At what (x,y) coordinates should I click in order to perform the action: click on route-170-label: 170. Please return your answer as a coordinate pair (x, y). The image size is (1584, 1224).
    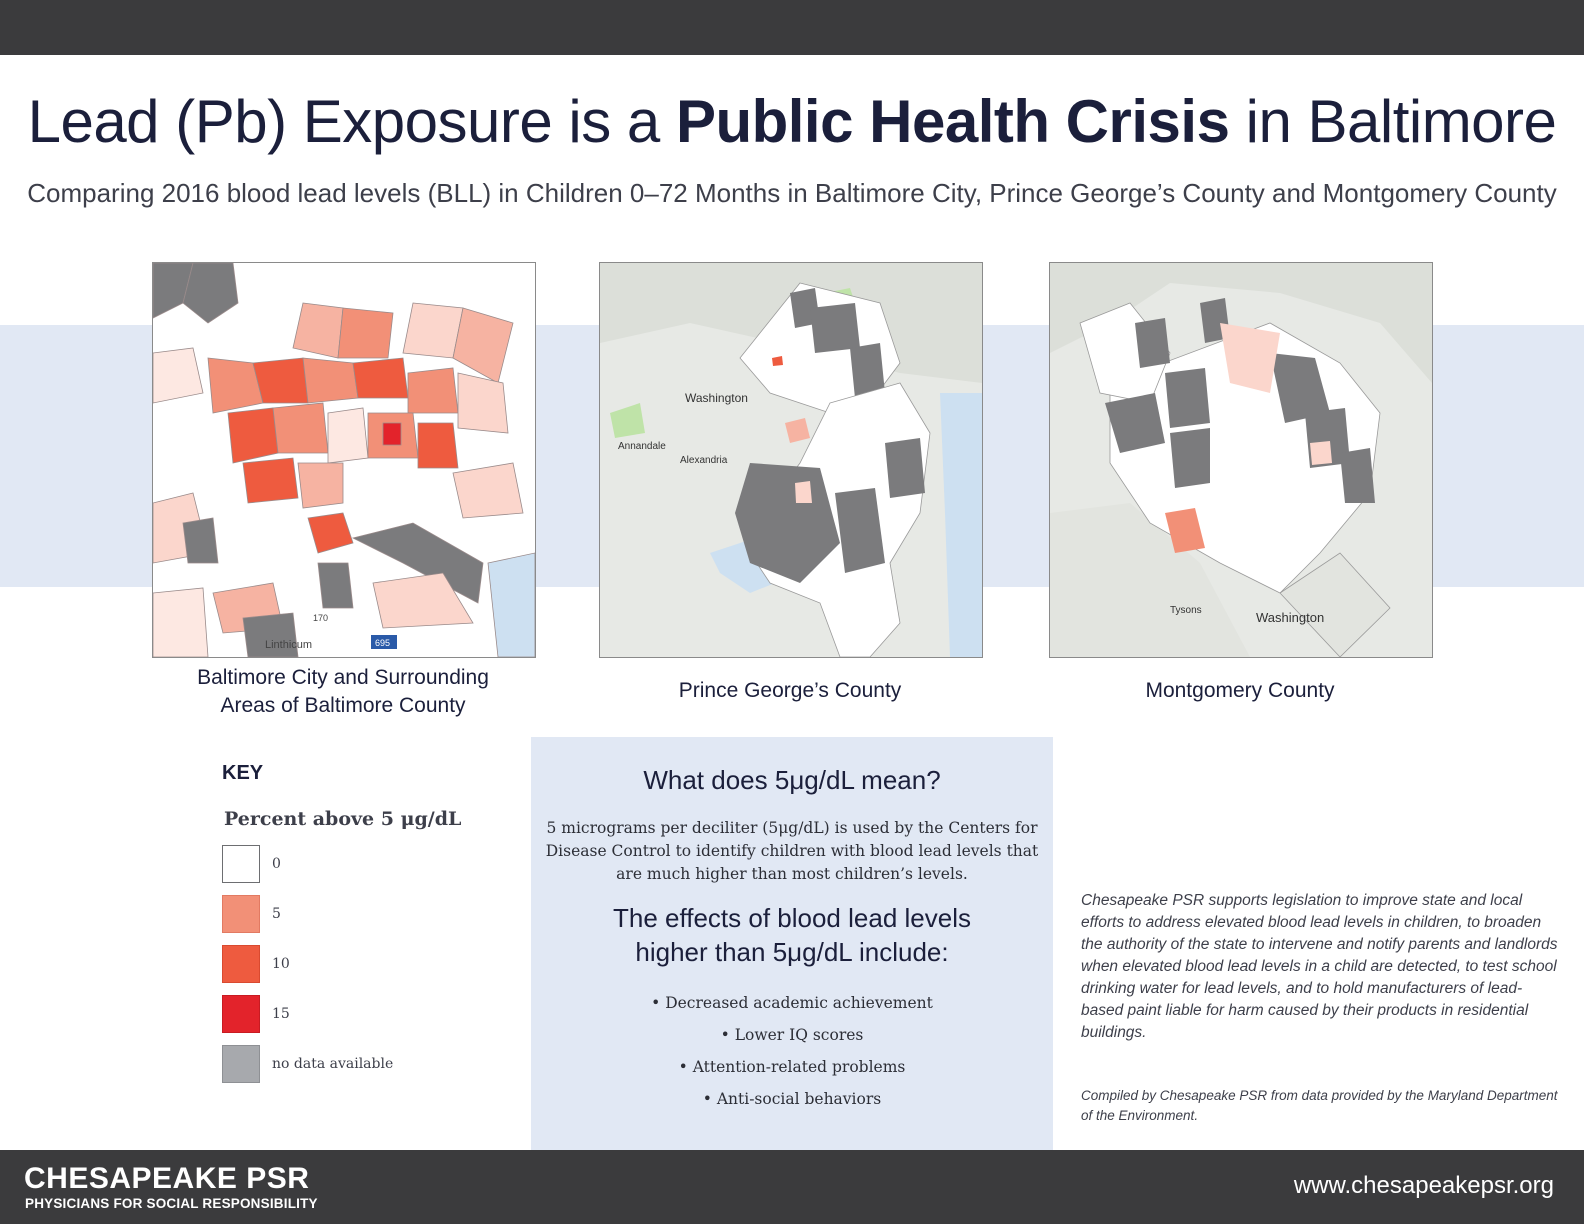
    Looking at the image, I should click on (320, 618).